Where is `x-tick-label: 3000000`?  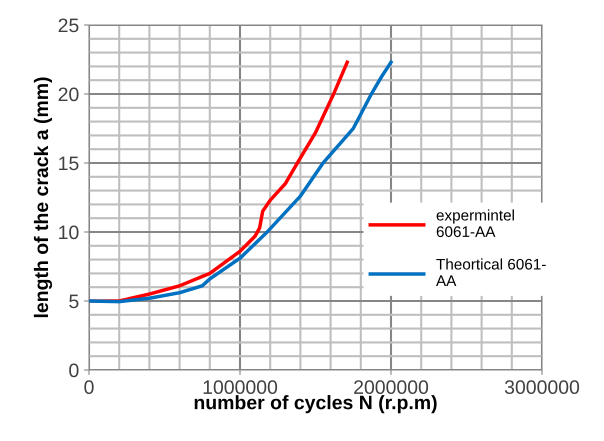
x-tick-label: 3000000 is located at coordinates (542, 387).